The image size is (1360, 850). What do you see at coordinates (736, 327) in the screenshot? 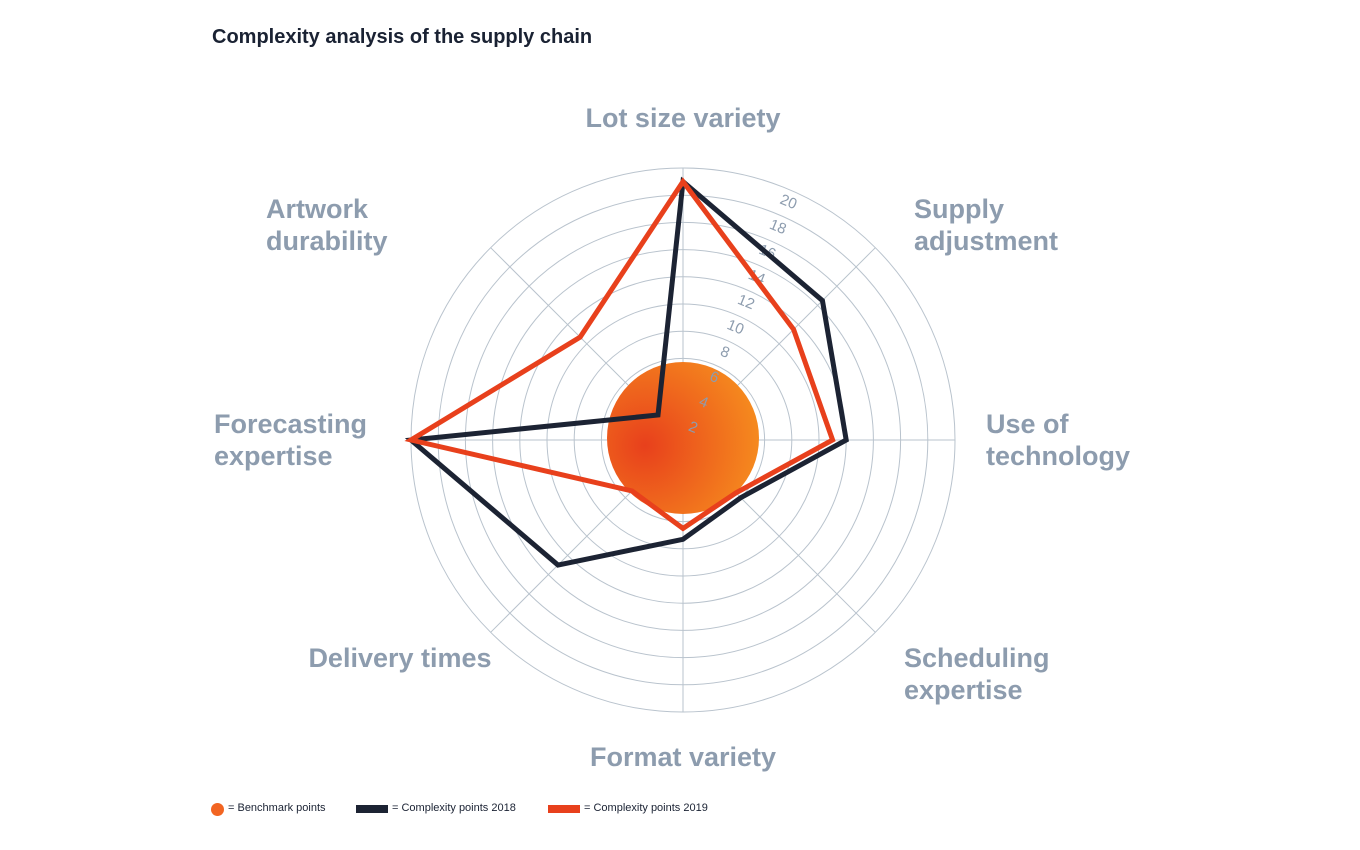
I see `tick-label: 10` at bounding box center [736, 327].